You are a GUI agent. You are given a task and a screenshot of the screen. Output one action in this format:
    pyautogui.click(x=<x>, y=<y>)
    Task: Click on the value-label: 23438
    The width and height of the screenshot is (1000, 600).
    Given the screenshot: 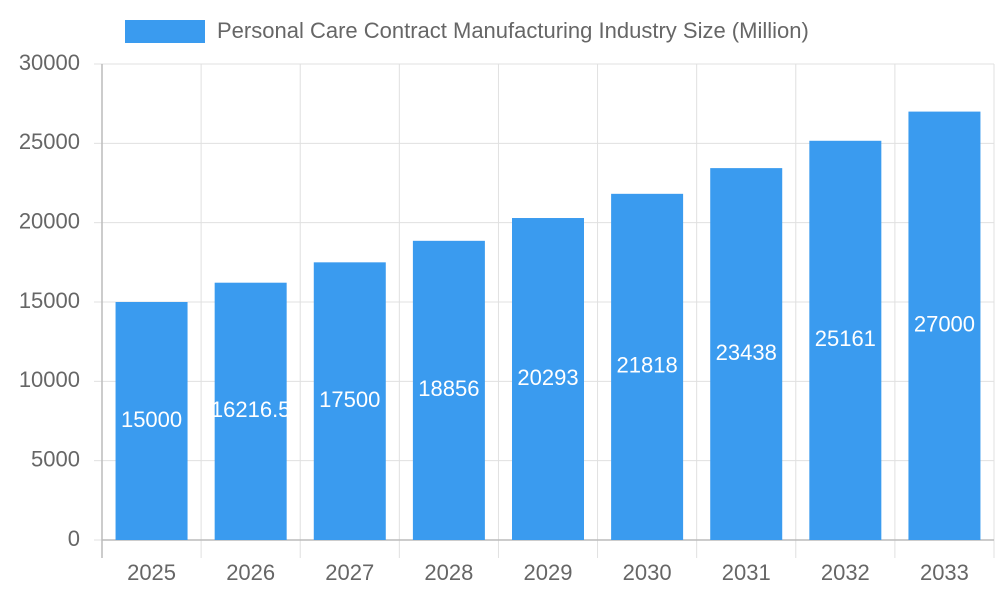 What is the action you would take?
    pyautogui.click(x=746, y=352)
    